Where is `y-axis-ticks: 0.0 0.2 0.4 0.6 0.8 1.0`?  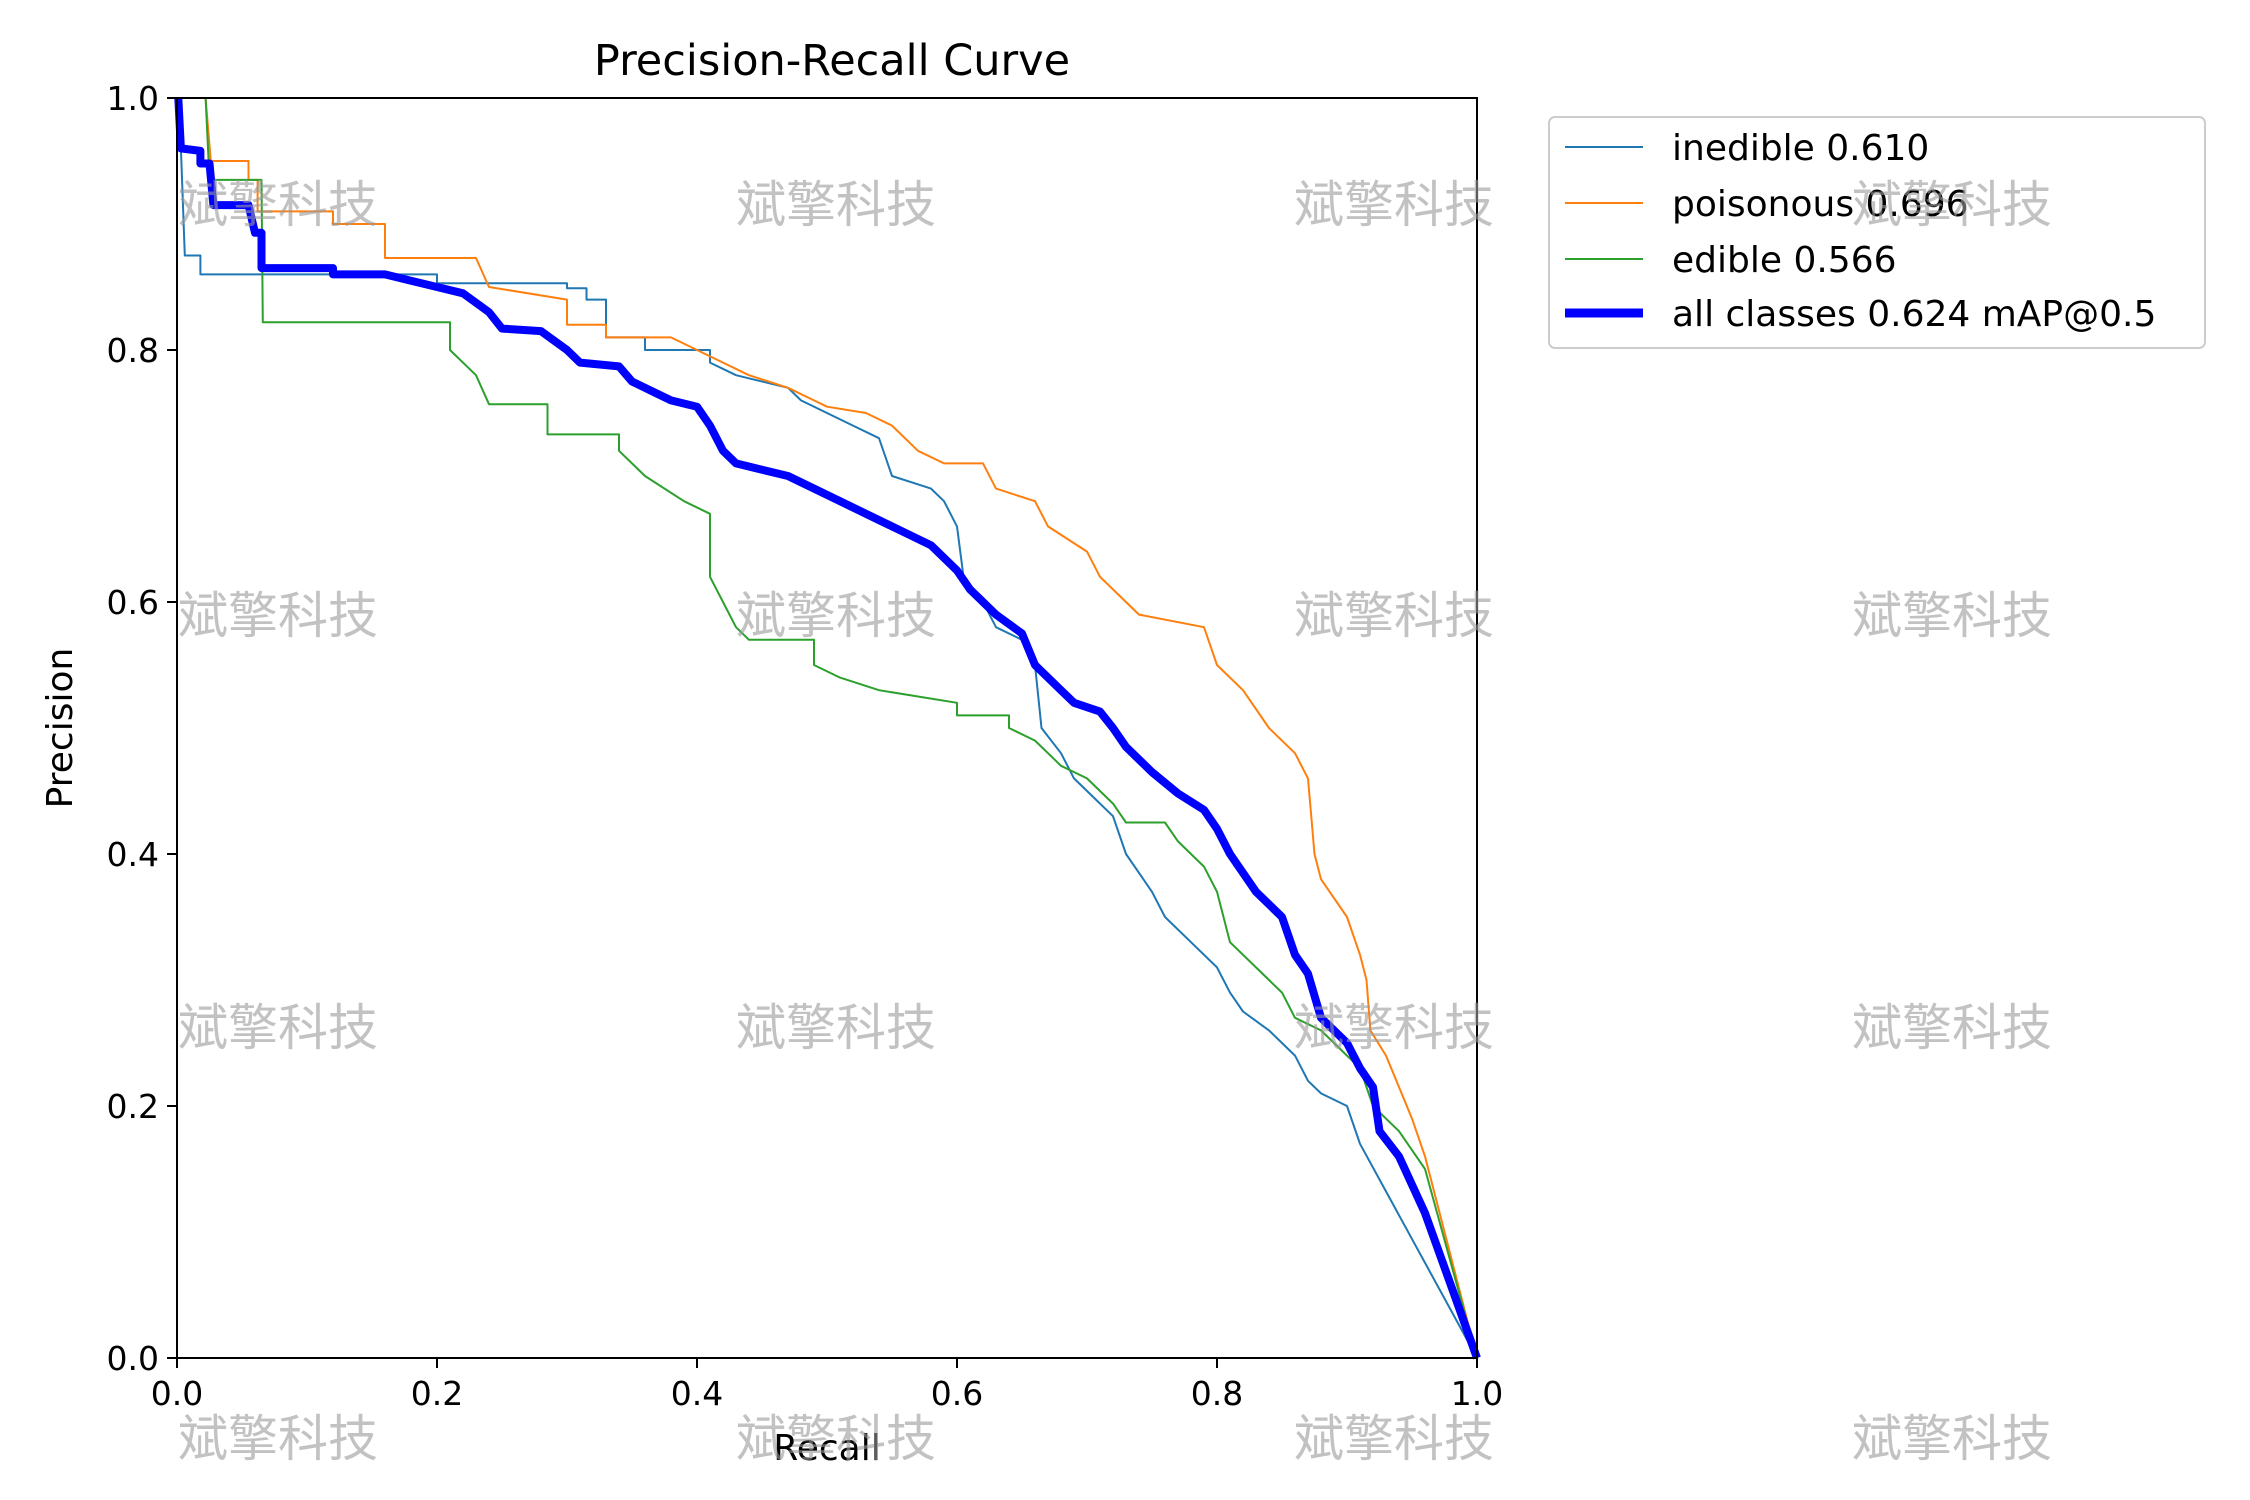 y-axis-ticks: 0.0 0.2 0.4 0.6 0.8 1.0 is located at coordinates (142, 728).